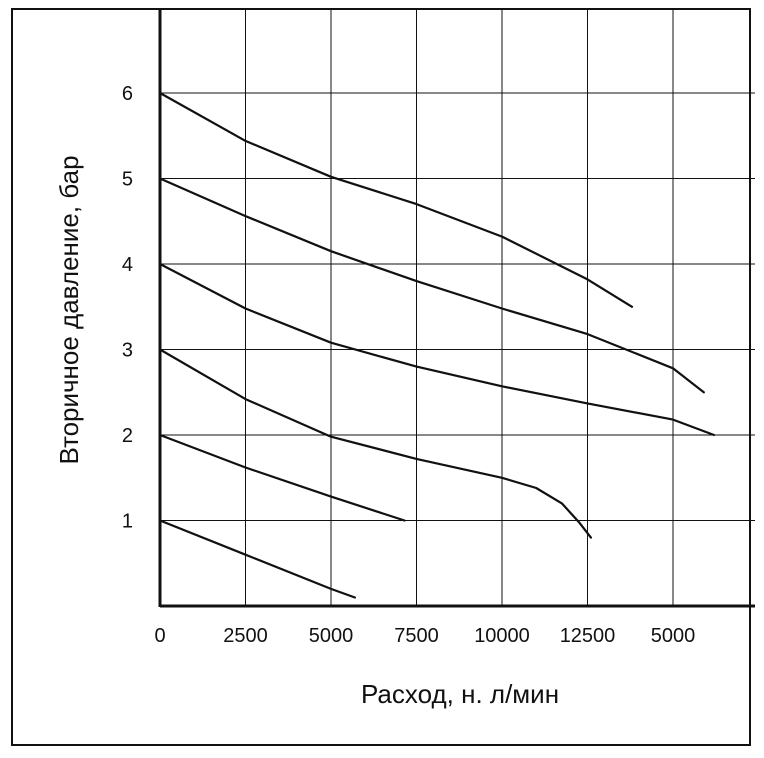  I want to click on y-tick-label: 1, so click(127, 522).